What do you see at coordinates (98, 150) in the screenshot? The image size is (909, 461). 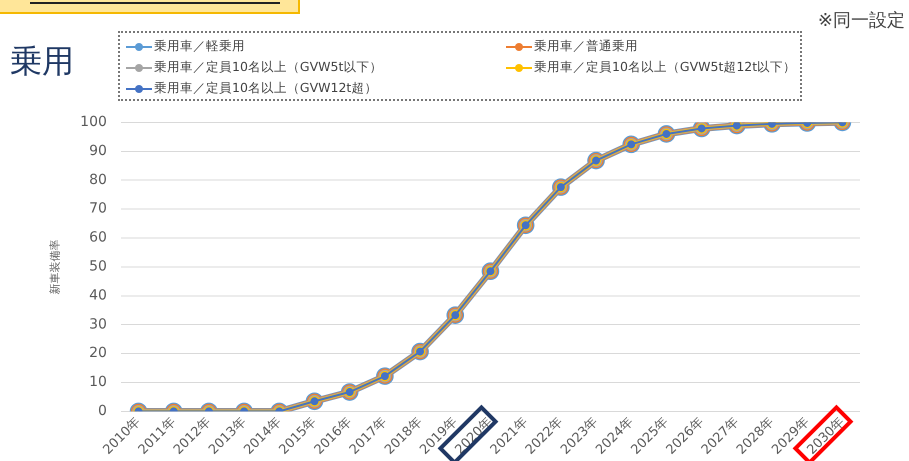 I see `y-tick-label: 90` at bounding box center [98, 150].